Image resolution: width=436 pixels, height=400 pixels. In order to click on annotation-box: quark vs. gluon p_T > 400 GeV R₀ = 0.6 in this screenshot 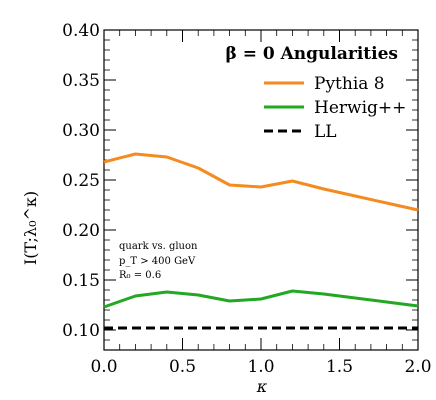, I will do `click(158, 261)`.